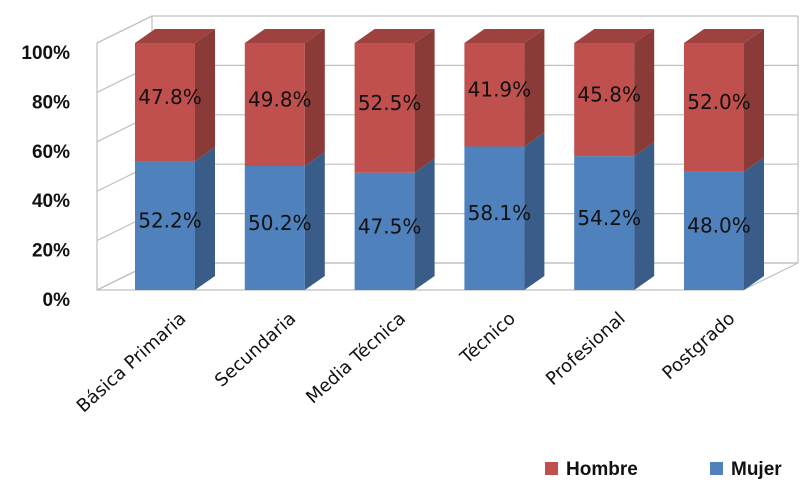 This screenshot has height=486, width=800. I want to click on legend-label: Mujer, so click(756, 469).